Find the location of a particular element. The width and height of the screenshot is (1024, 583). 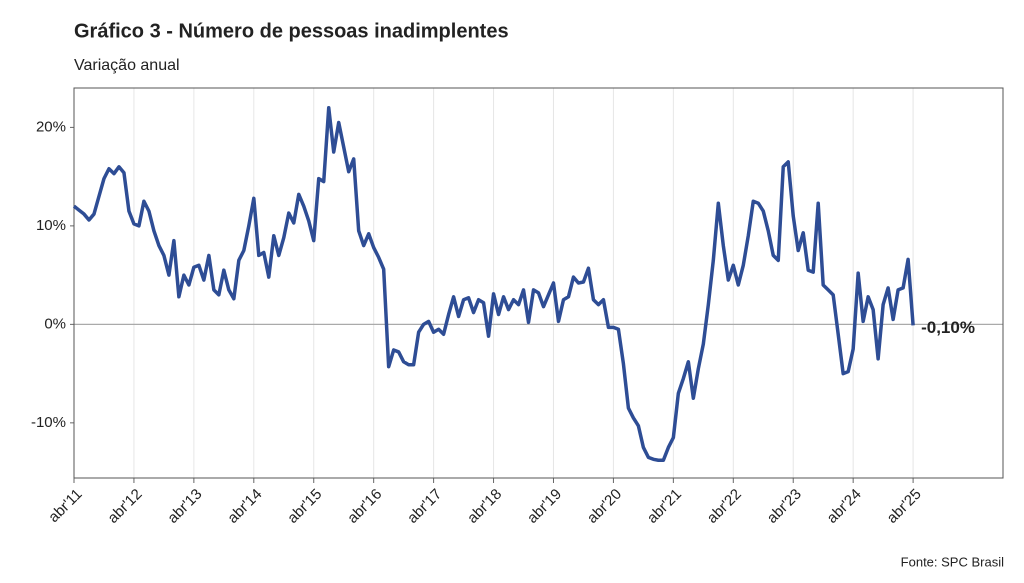

x-tick-label: abr'13 is located at coordinates (184, 506).